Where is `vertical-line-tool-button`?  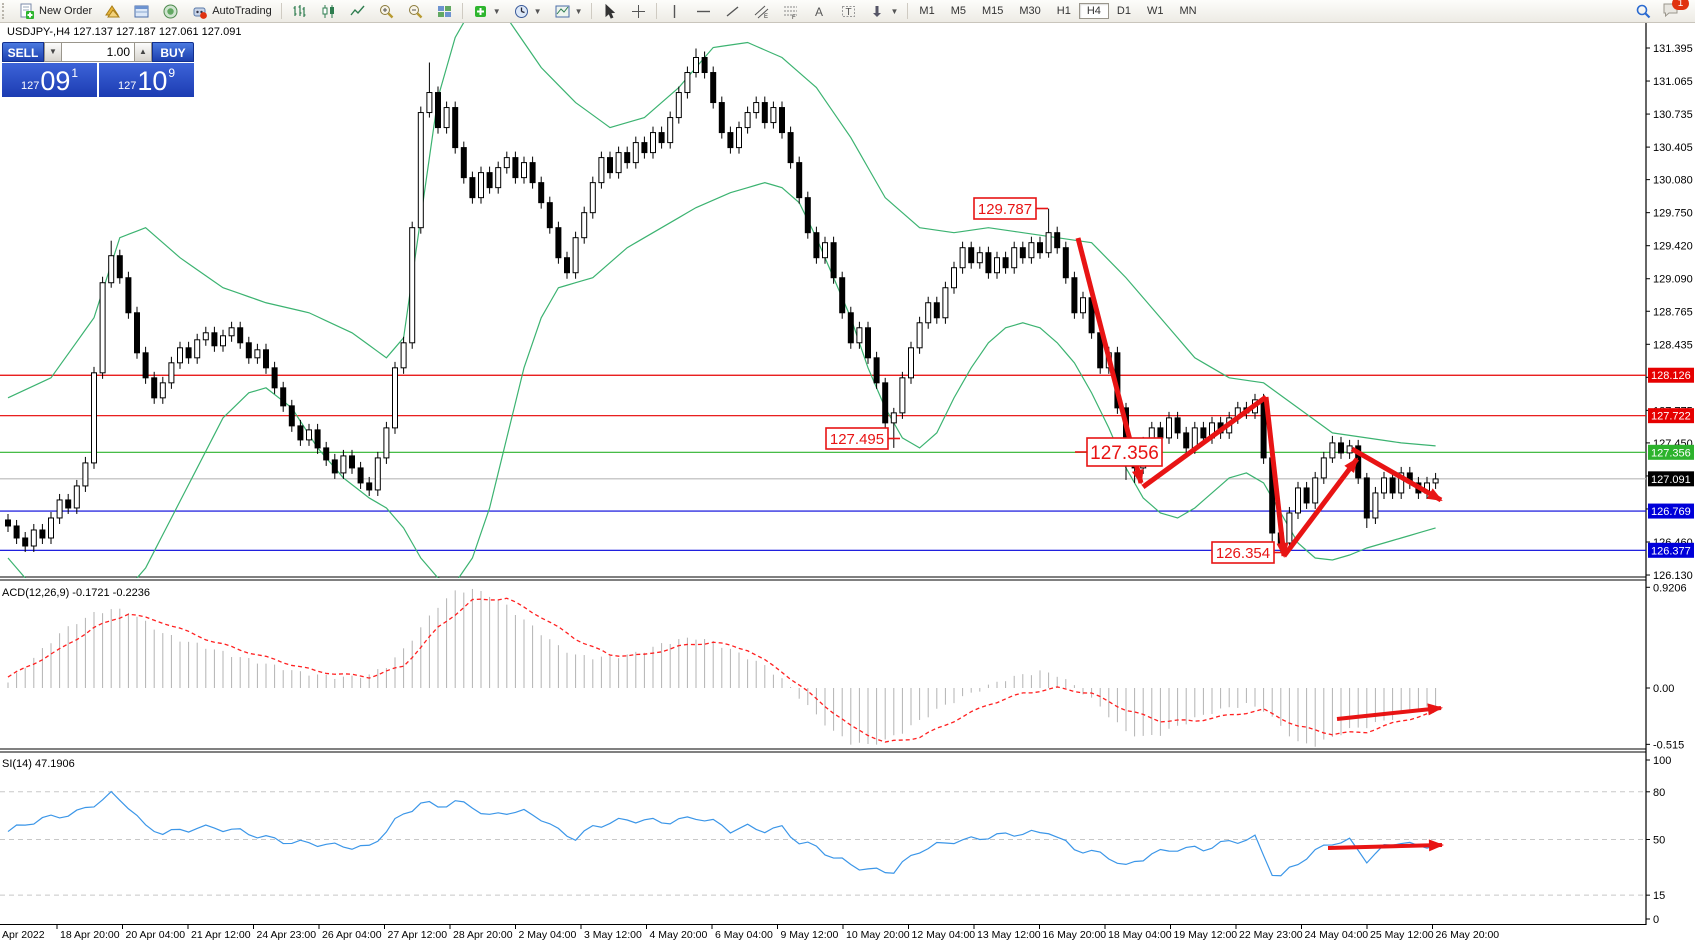
vertical-line-tool-button is located at coordinates (674, 11).